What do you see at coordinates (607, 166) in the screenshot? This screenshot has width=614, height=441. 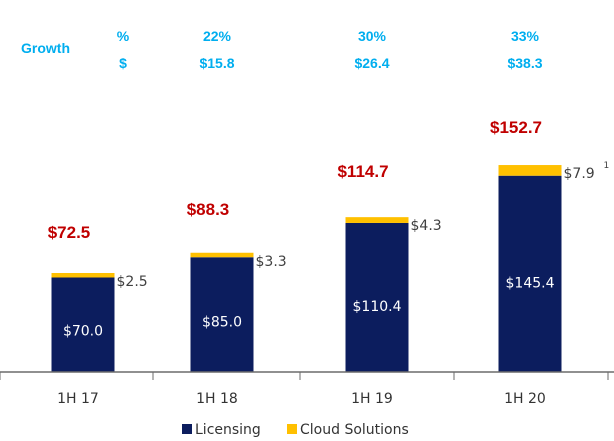 I see `cloud-footnote-marker: 1` at bounding box center [607, 166].